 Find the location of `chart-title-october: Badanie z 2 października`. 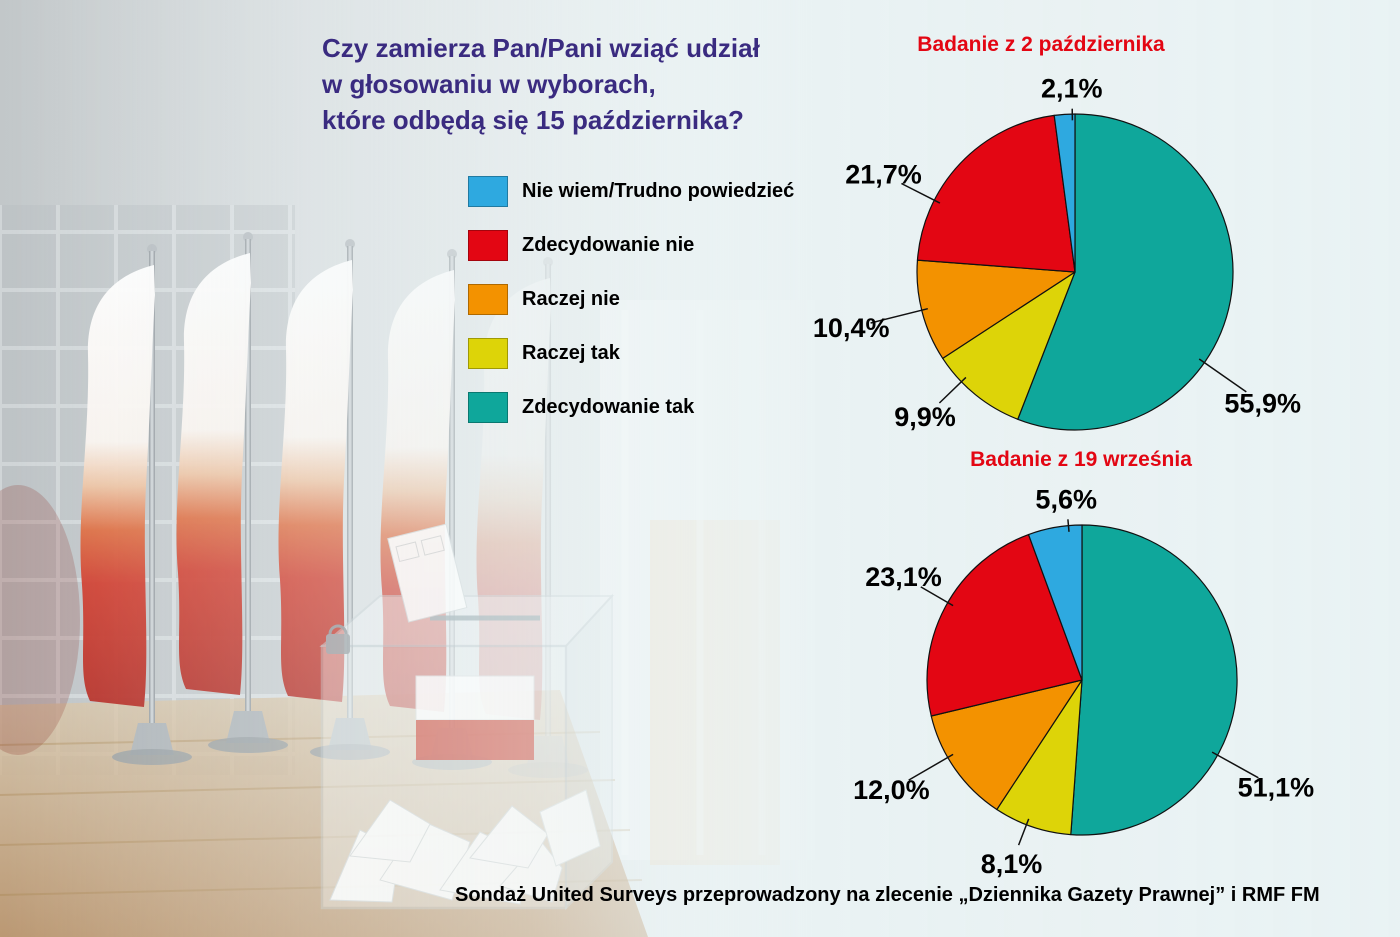

chart-title-october: Badanie z 2 października is located at coordinates (1041, 44).